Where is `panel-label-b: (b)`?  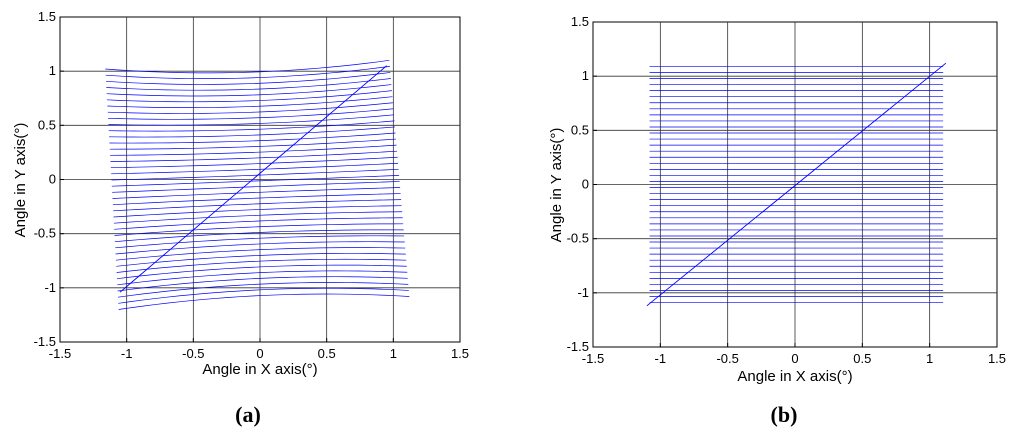
panel-label-b: (b) is located at coordinates (784, 414).